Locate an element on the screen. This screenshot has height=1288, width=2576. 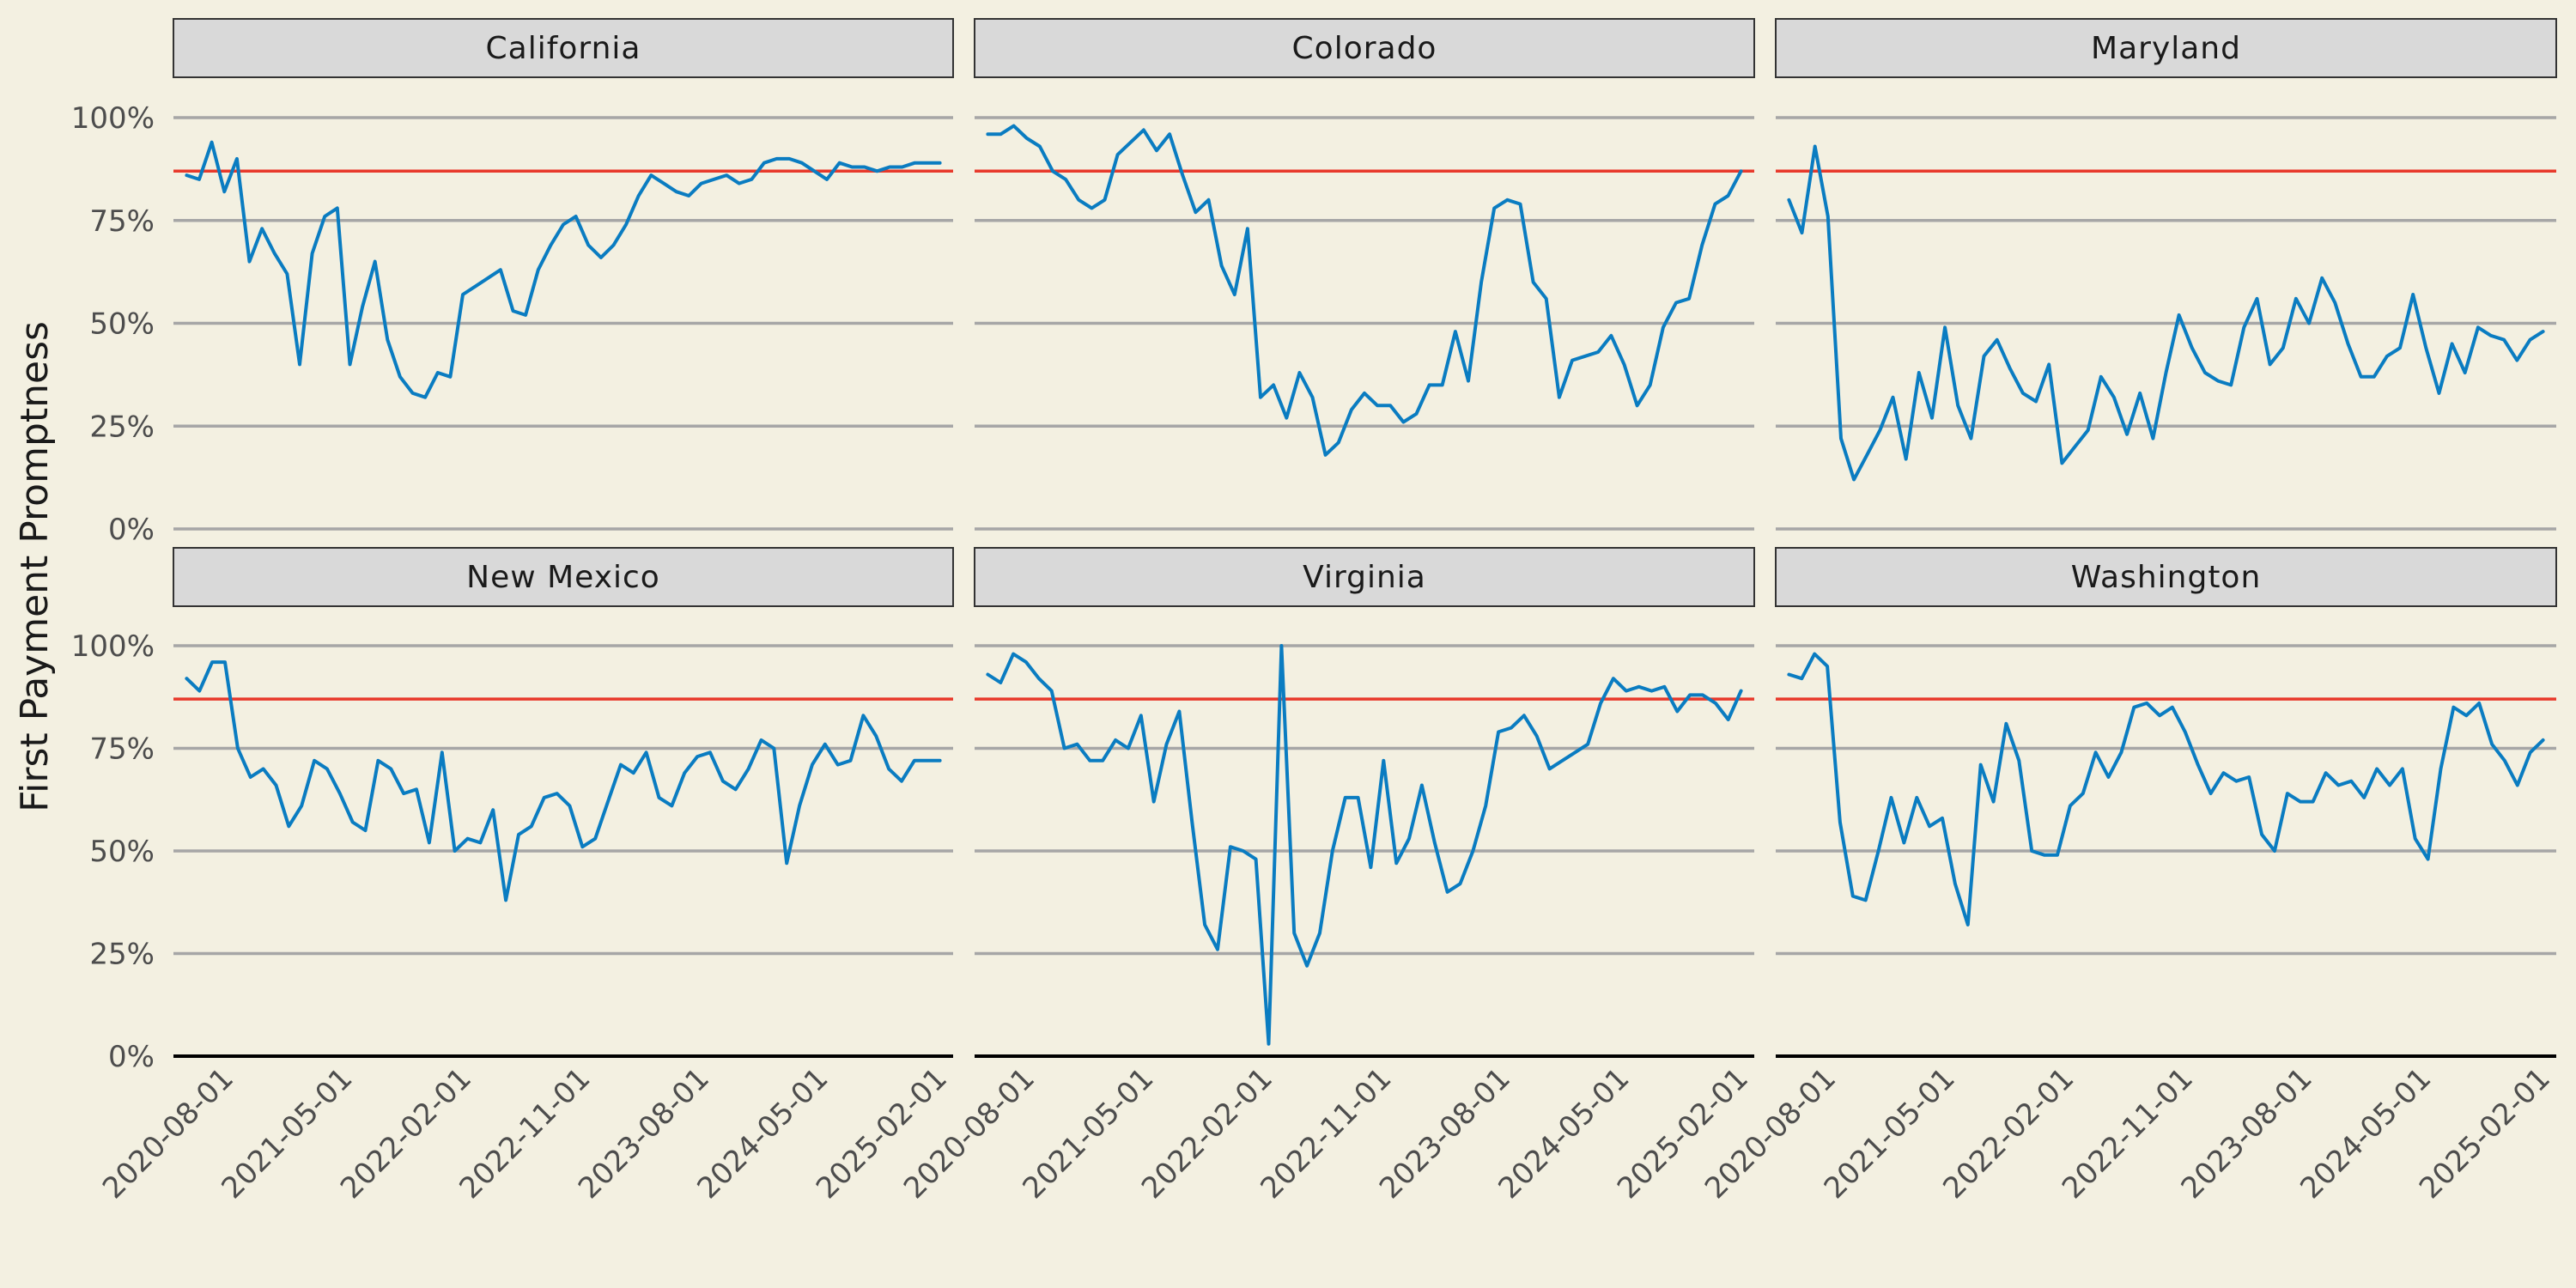
facet-title: Colorado is located at coordinates (1364, 48).